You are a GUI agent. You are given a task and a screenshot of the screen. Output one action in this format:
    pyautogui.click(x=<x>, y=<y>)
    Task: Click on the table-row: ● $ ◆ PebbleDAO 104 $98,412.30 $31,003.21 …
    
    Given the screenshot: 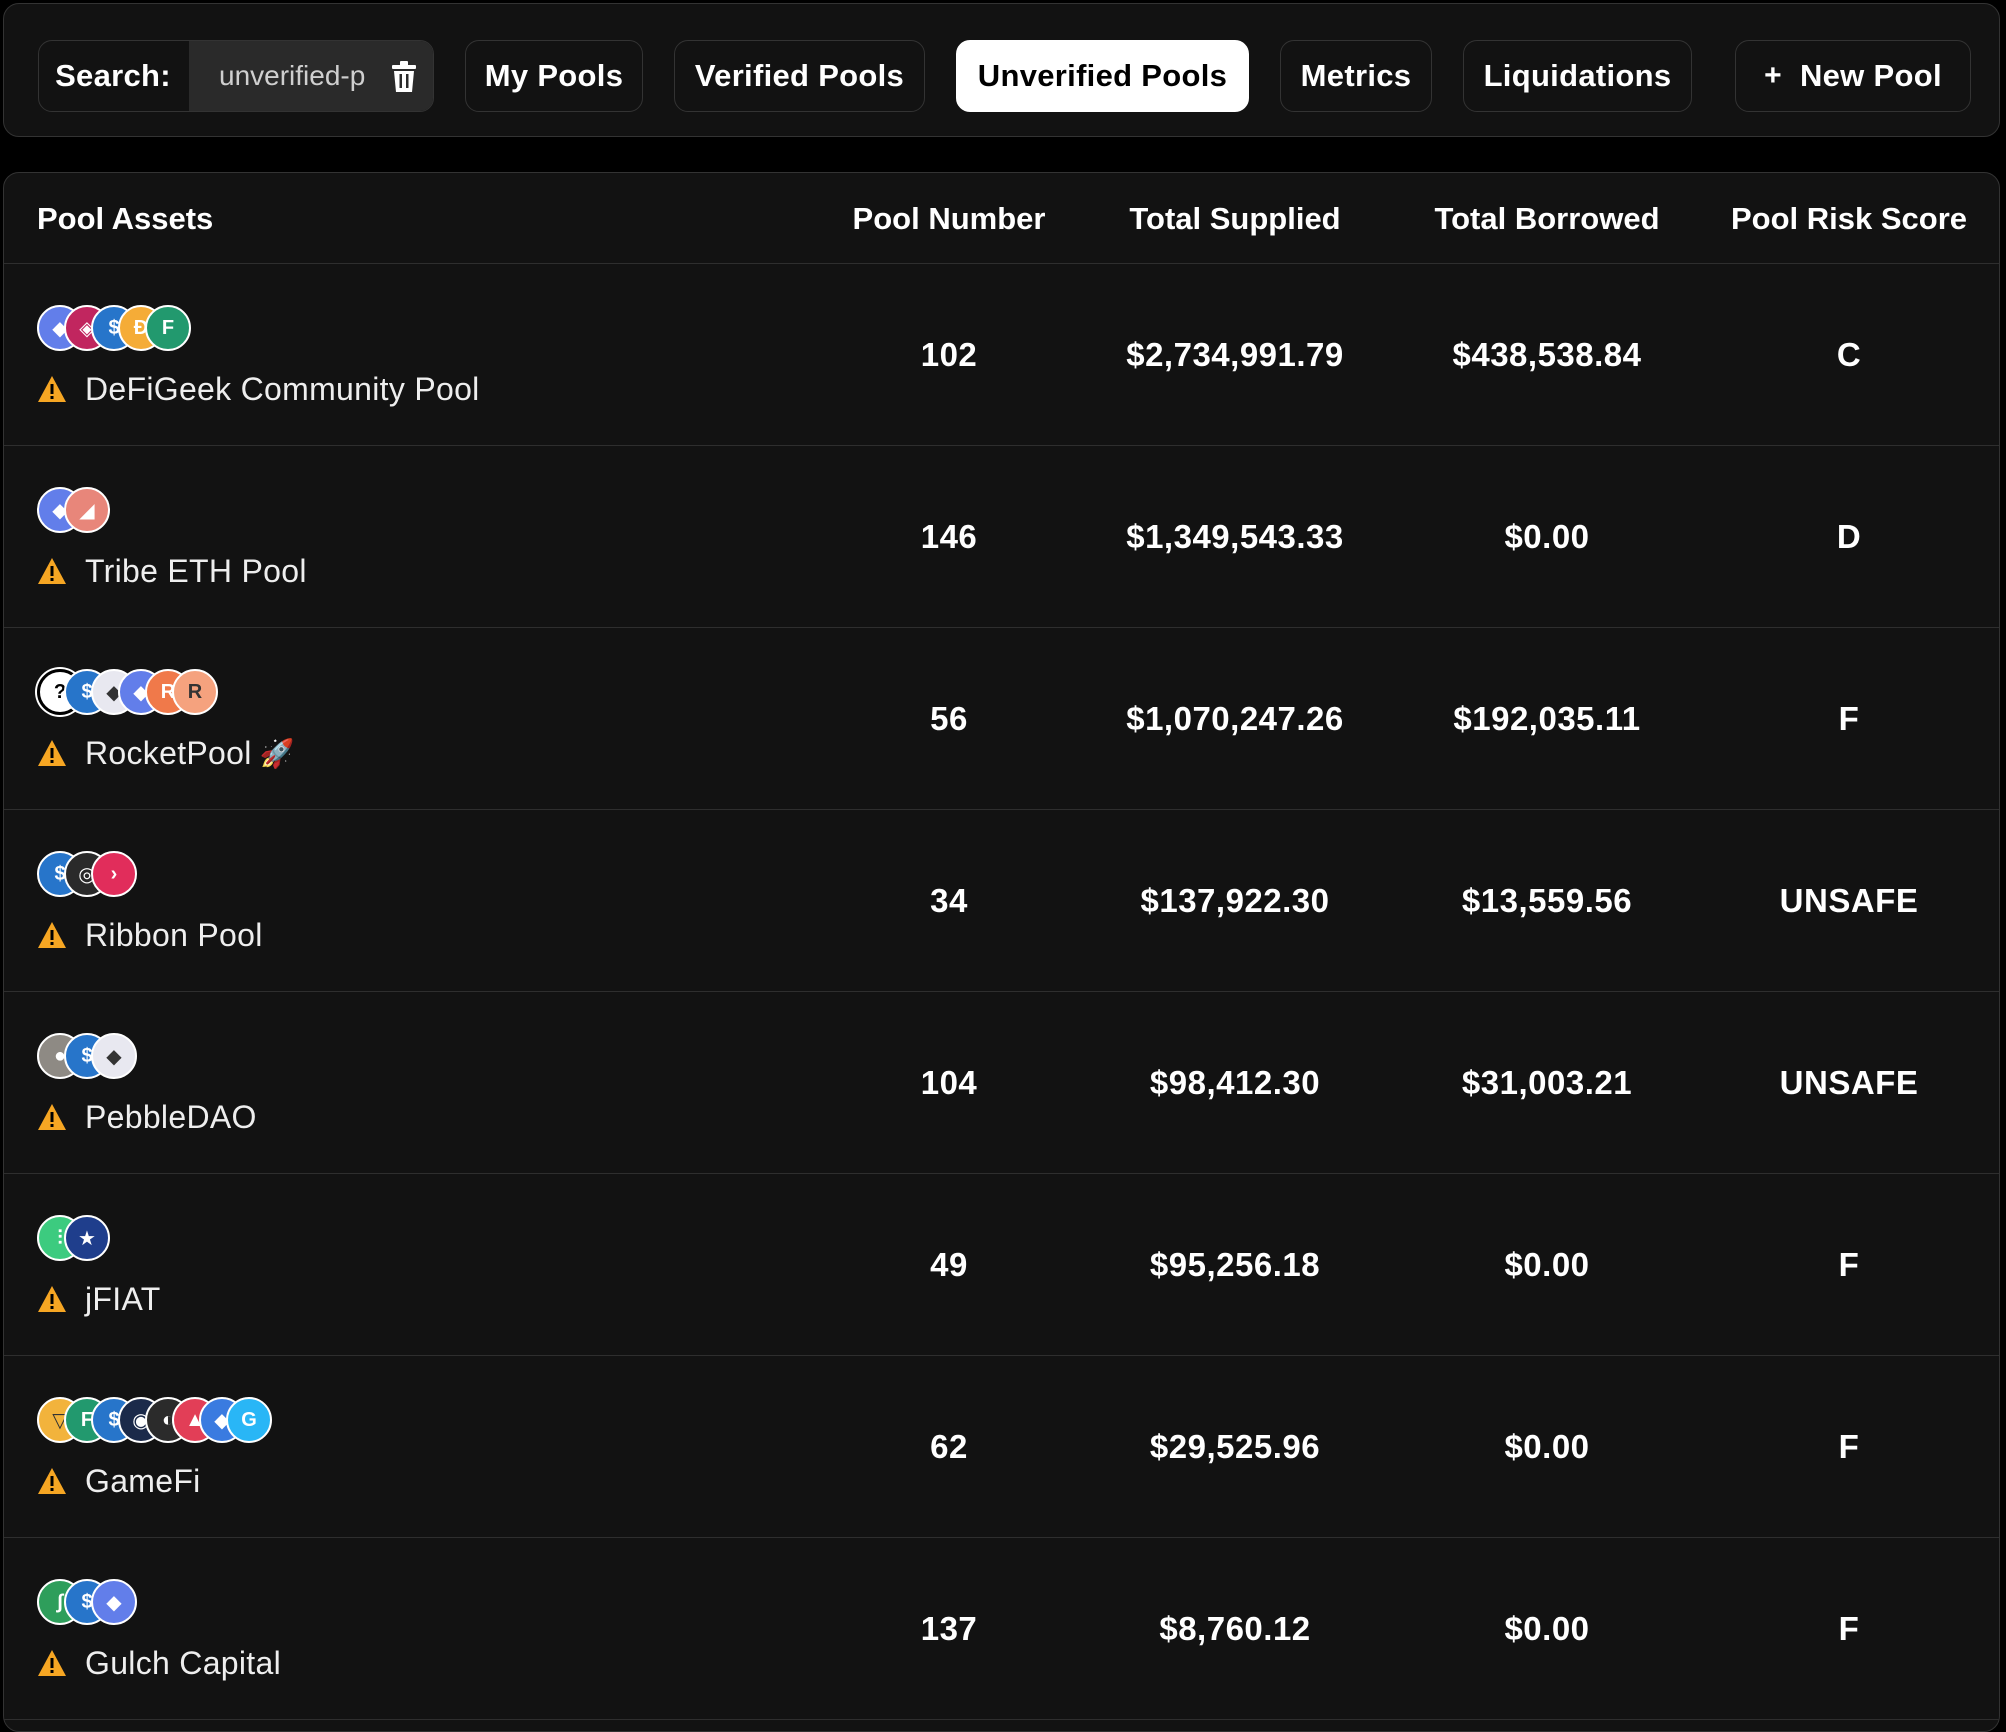 What is the action you would take?
    pyautogui.click(x=1001, y=1083)
    